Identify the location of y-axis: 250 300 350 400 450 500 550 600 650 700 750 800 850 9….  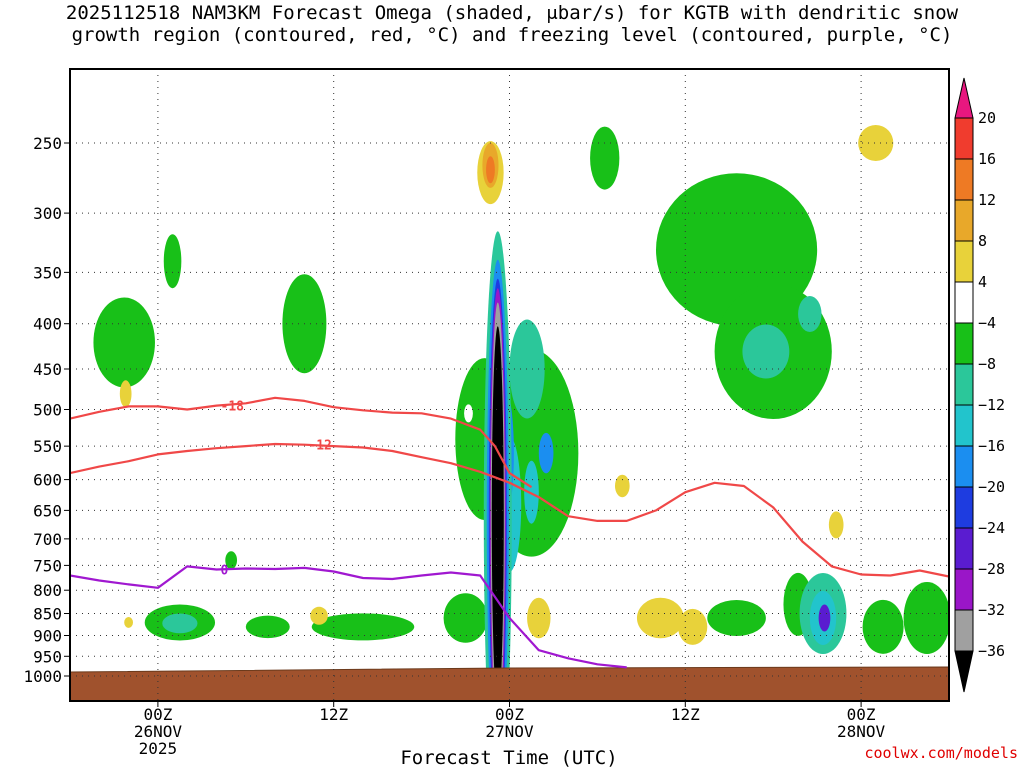
(46, 410).